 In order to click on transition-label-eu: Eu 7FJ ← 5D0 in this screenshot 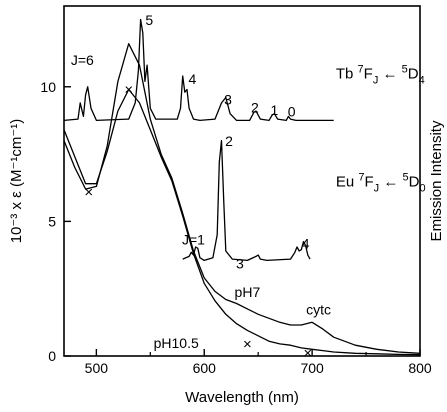, I will do `click(381, 182)`.